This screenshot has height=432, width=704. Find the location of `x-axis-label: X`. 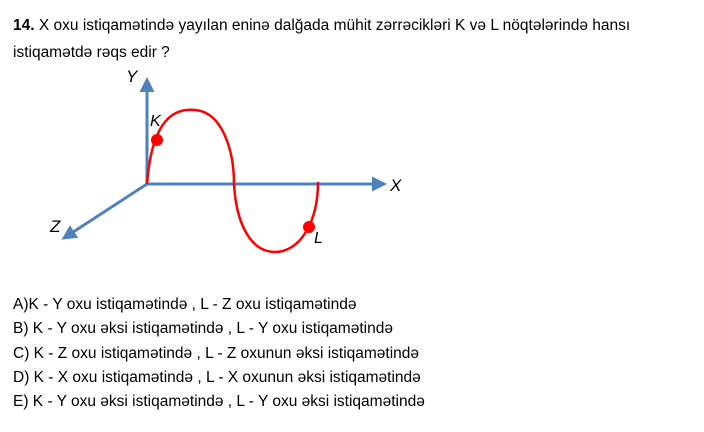

x-axis-label: X is located at coordinates (395, 185).